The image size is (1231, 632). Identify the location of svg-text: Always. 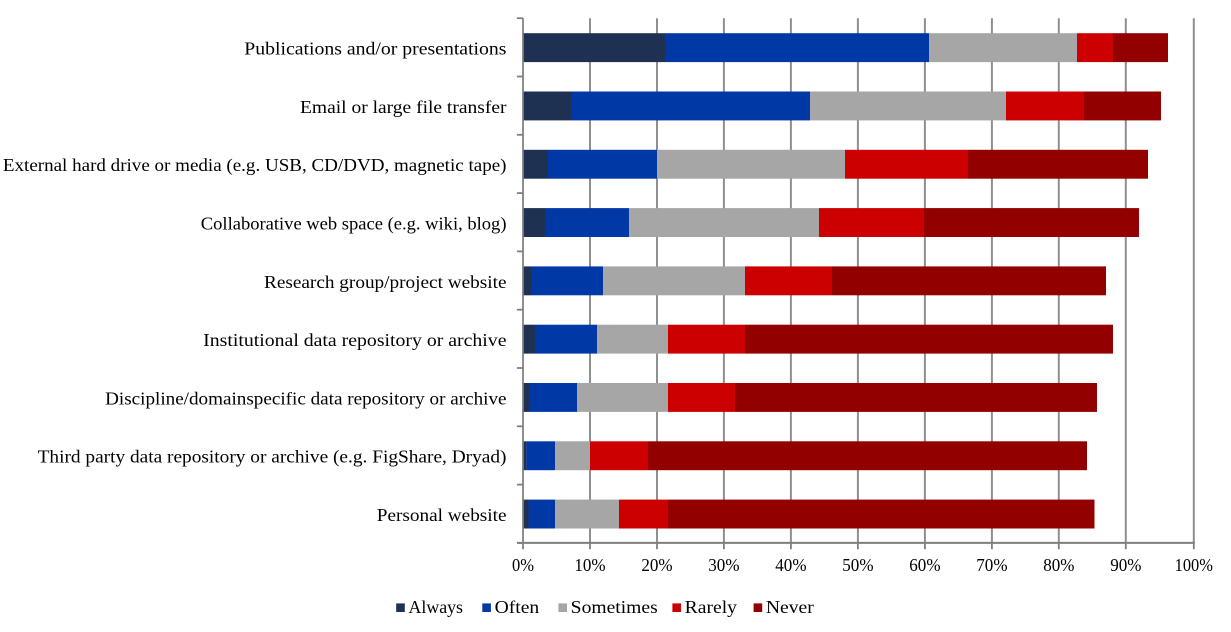
(436, 607).